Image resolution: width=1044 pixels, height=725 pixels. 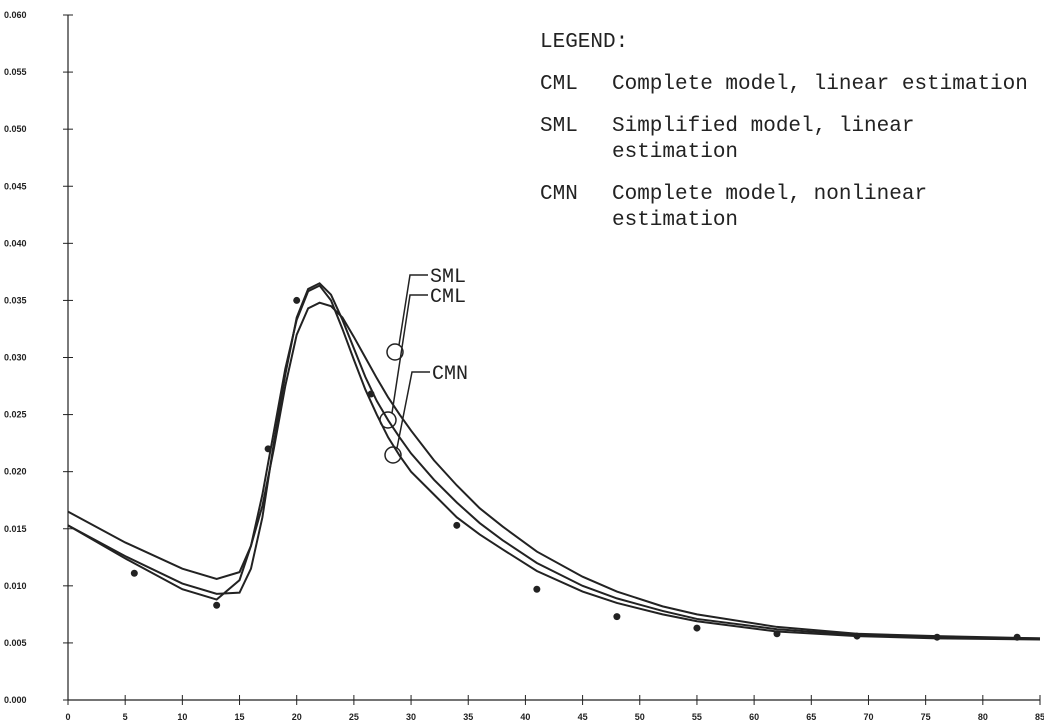 What do you see at coordinates (411, 717) in the screenshot?
I see `x-tick-label: 30` at bounding box center [411, 717].